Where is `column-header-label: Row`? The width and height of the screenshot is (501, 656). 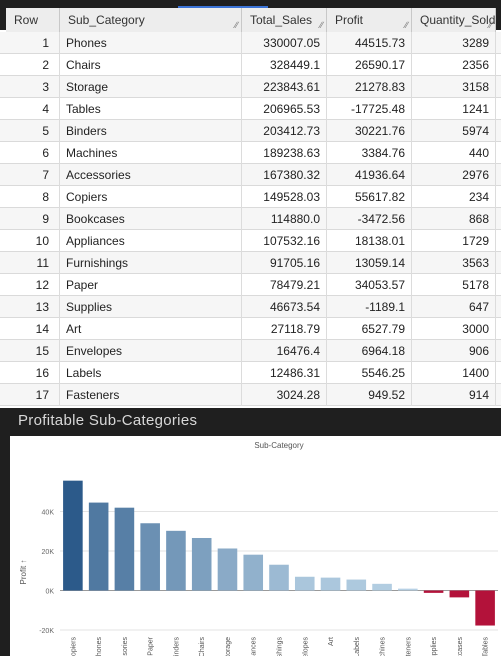
column-header-label: Row is located at coordinates (26, 20).